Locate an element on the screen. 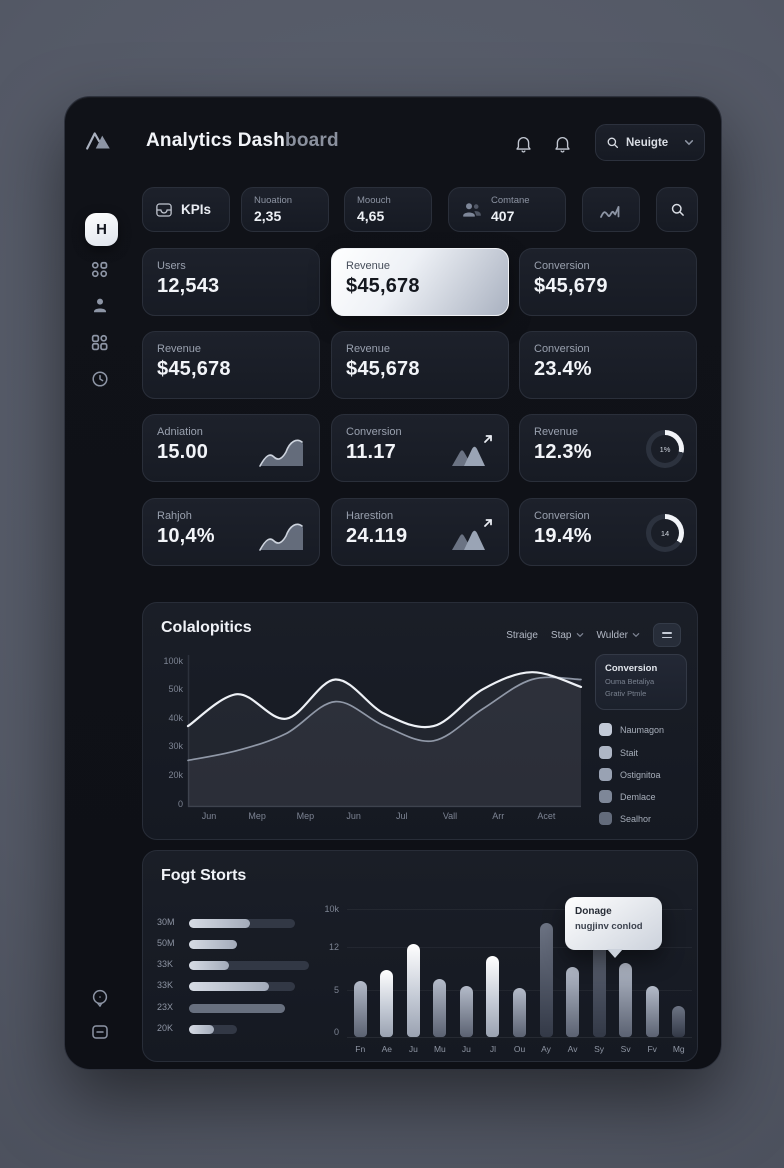 This screenshot has height=1168, width=784. page-title: Analytics Dashboard is located at coordinates (242, 140).